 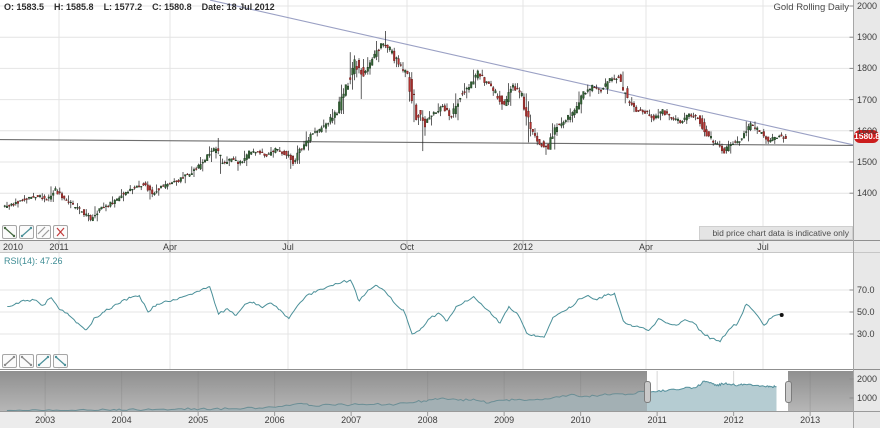 I want to click on x-icon, so click(x=60, y=232).